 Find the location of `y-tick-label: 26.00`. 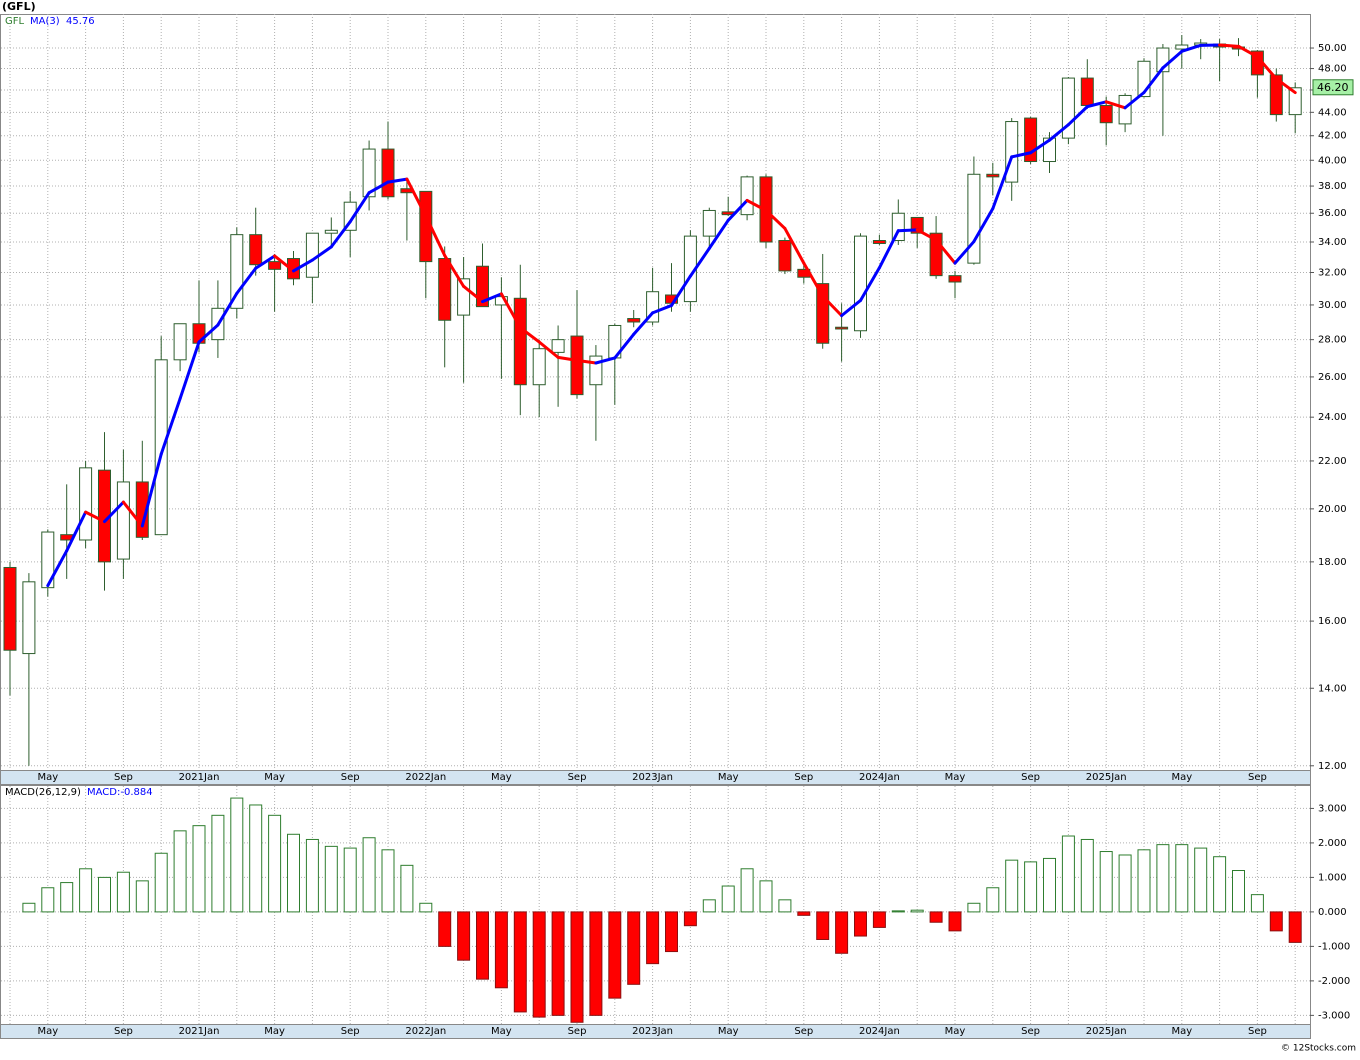

y-tick-label: 26.00 is located at coordinates (1332, 377).